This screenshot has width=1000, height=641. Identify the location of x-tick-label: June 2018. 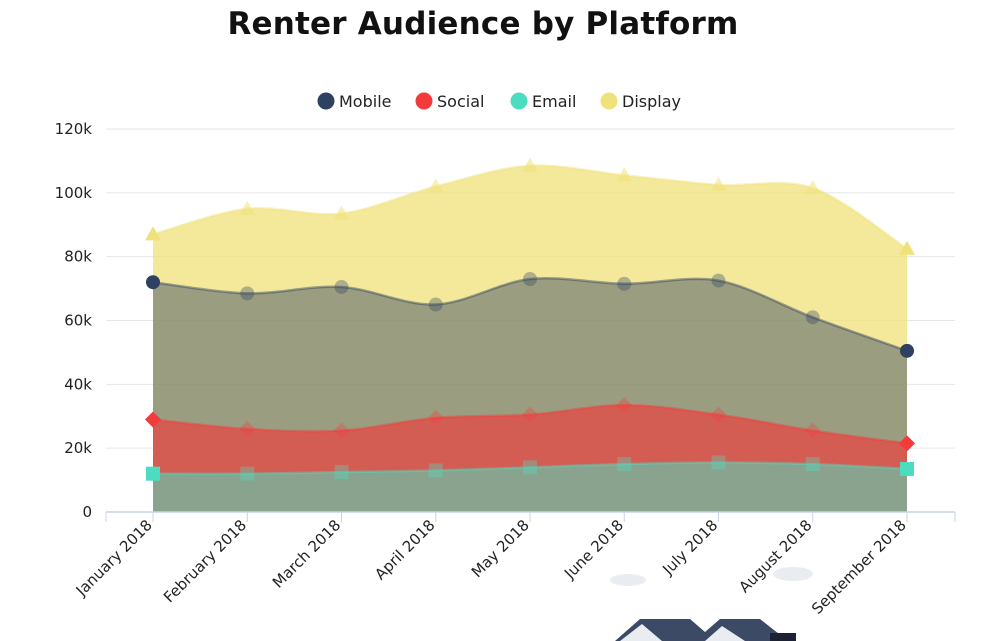
(593, 549).